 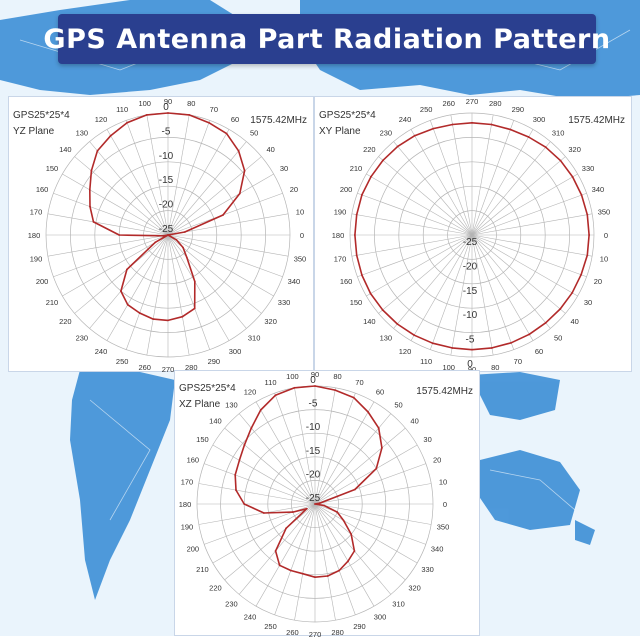 I want to click on angle-tick-label: 80, so click(x=495, y=367).